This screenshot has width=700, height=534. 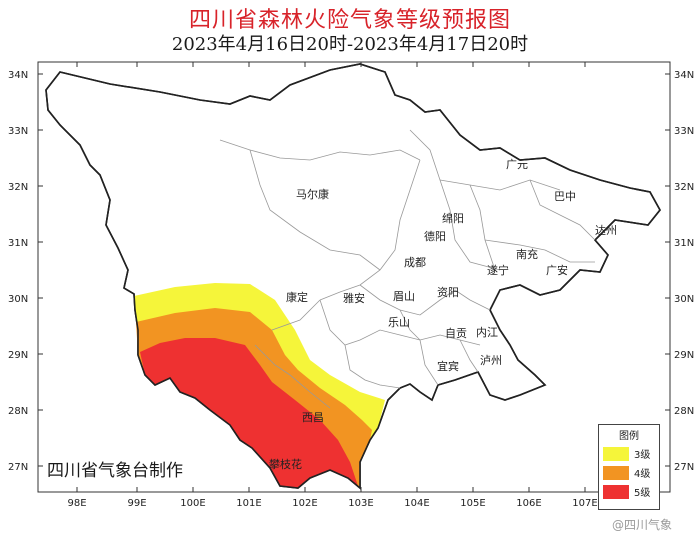 I want to click on city-label: 巴中, so click(x=565, y=196).